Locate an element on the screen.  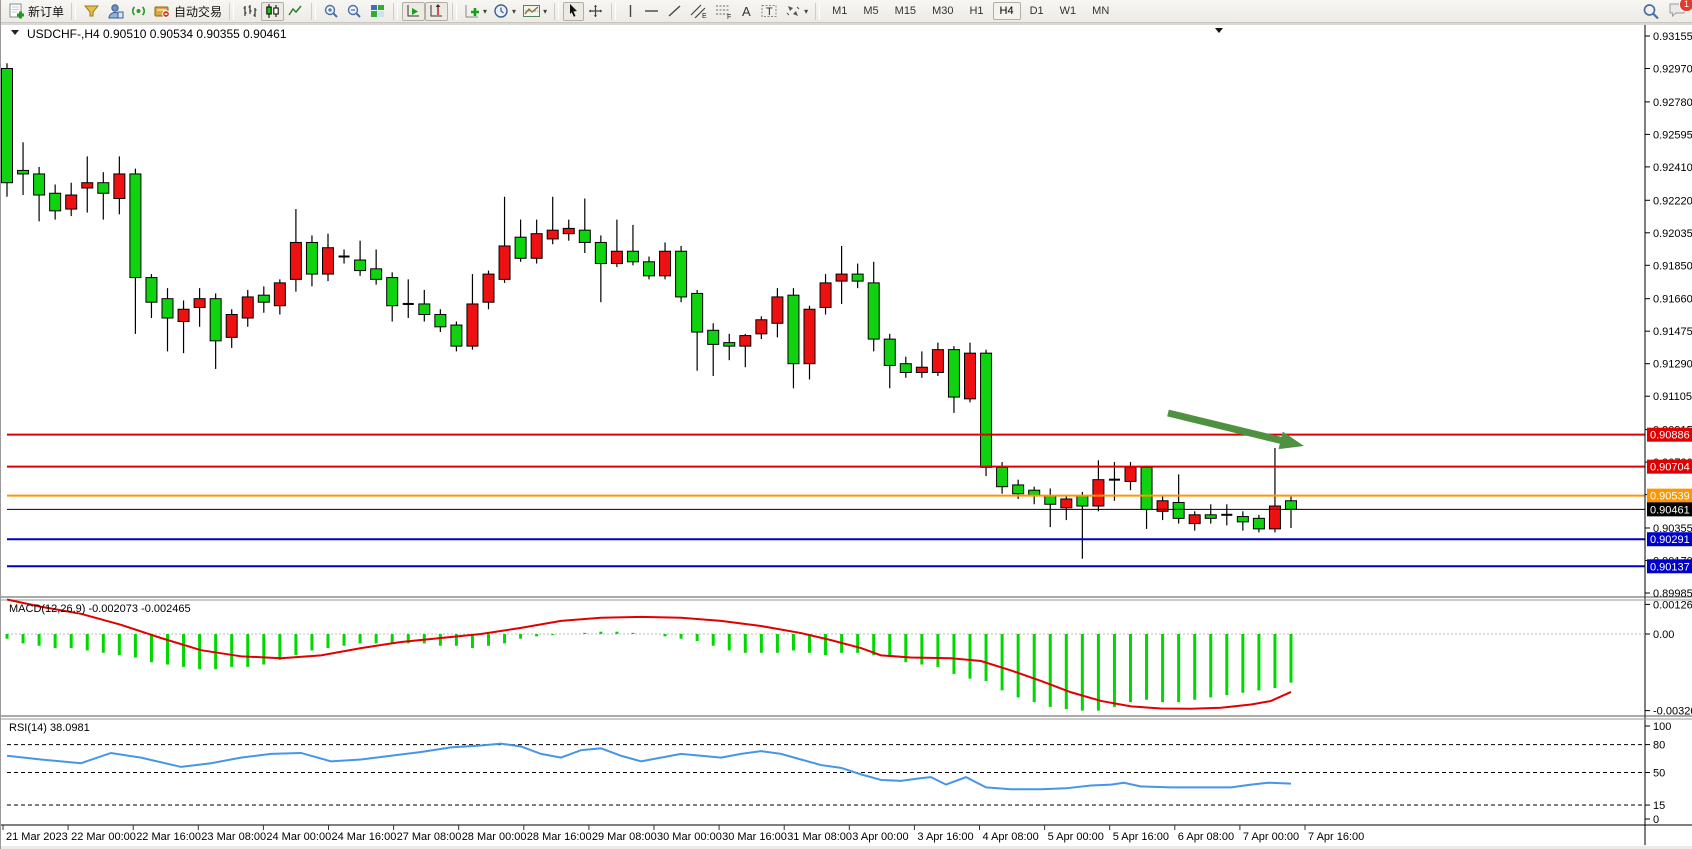
horizontal-line-icon is located at coordinates (652, 11).